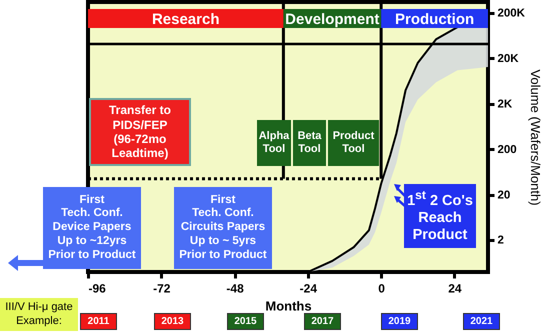 The width and height of the screenshot is (550, 335). What do you see at coordinates (39, 314) in the screenshot?
I see `text-box: III/V Hi-μ gate Example:` at bounding box center [39, 314].